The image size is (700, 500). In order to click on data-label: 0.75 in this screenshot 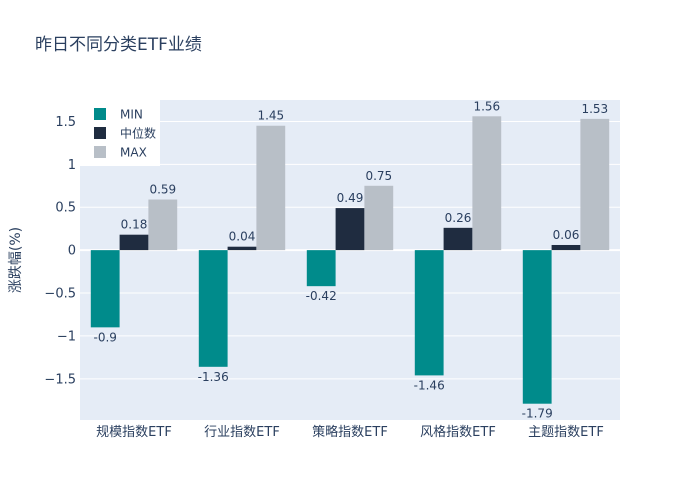, I will do `click(378, 176)`.